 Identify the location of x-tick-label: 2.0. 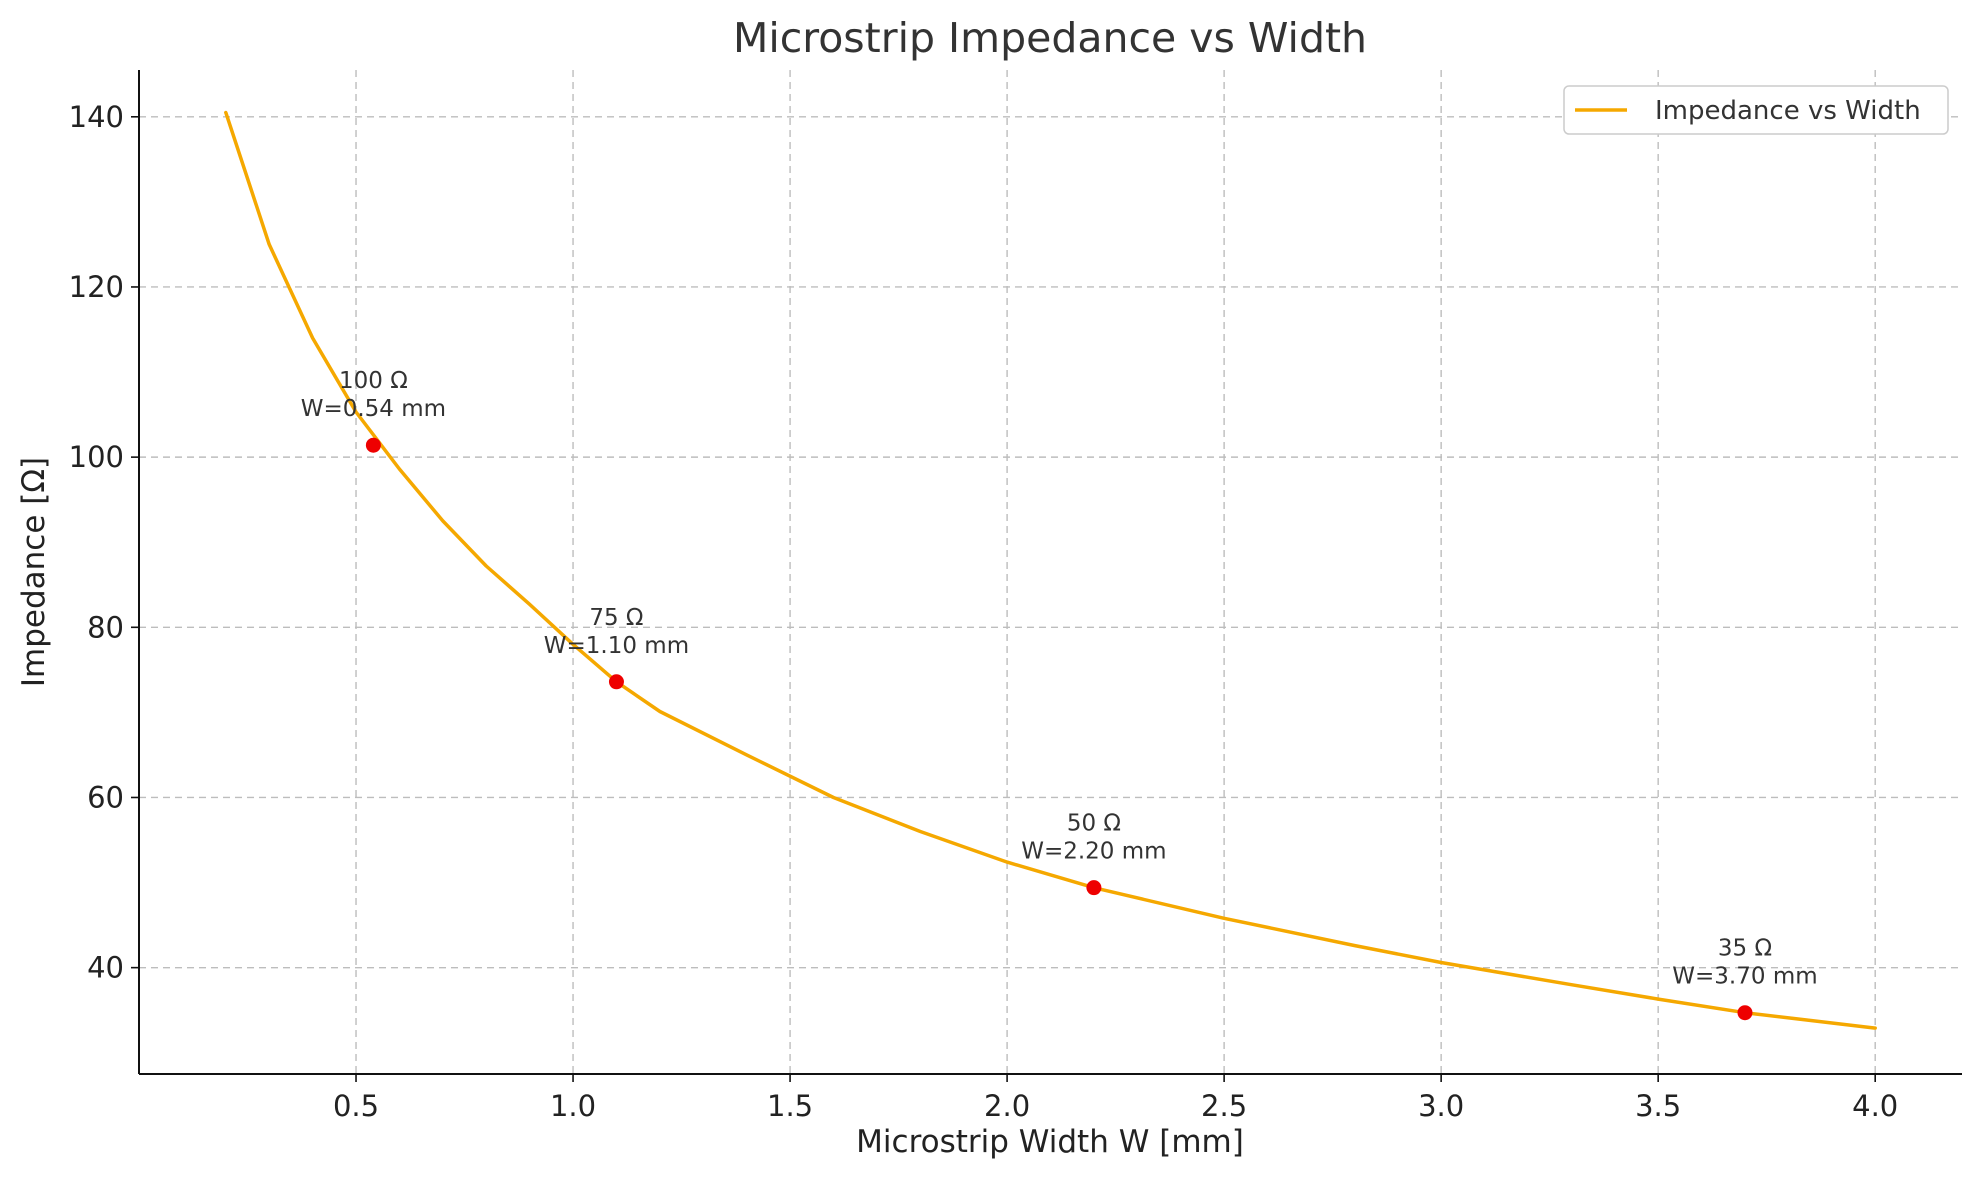
(1007, 1106).